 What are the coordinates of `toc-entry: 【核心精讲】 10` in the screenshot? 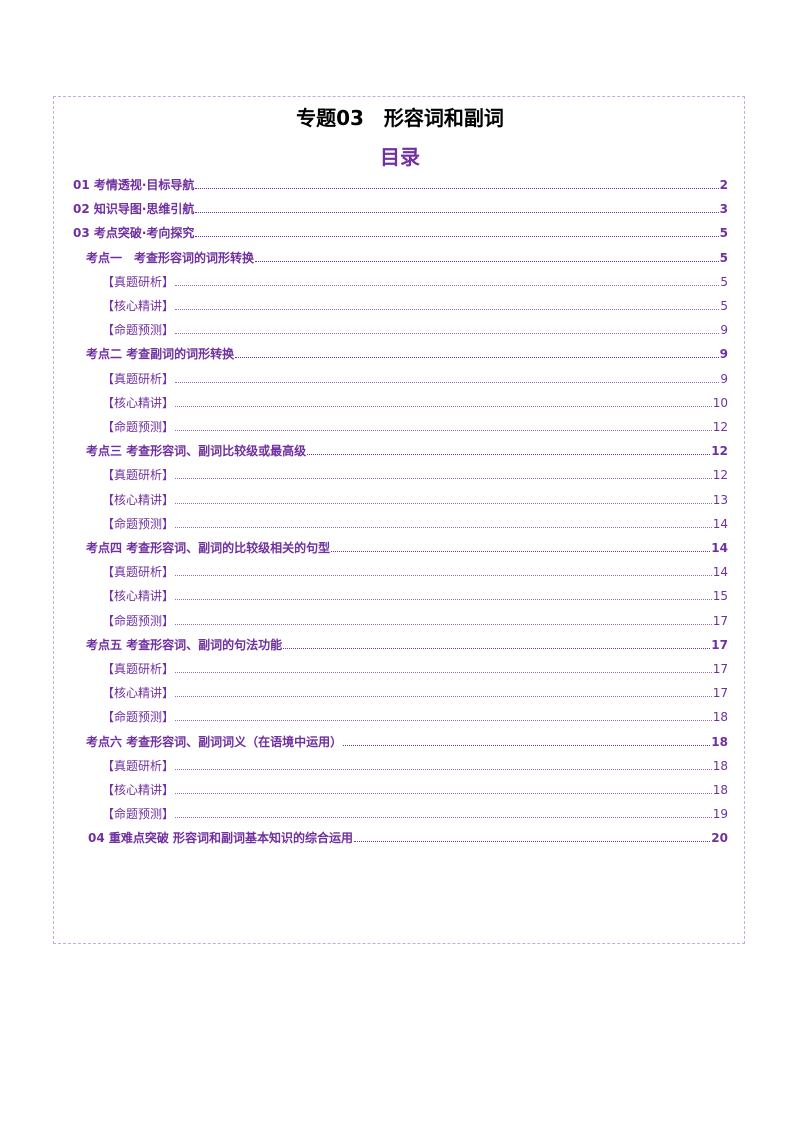 It's located at (415, 402).